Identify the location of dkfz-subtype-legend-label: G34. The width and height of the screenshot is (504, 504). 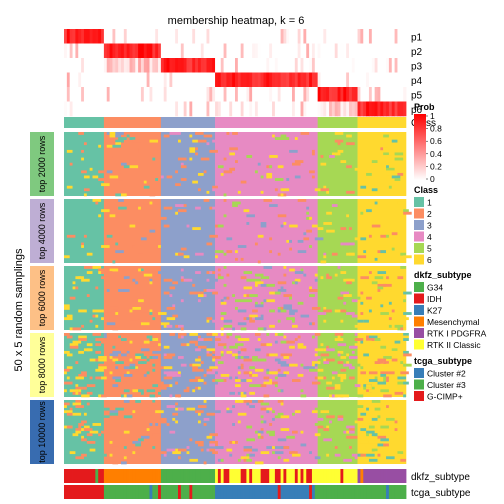
(435, 288).